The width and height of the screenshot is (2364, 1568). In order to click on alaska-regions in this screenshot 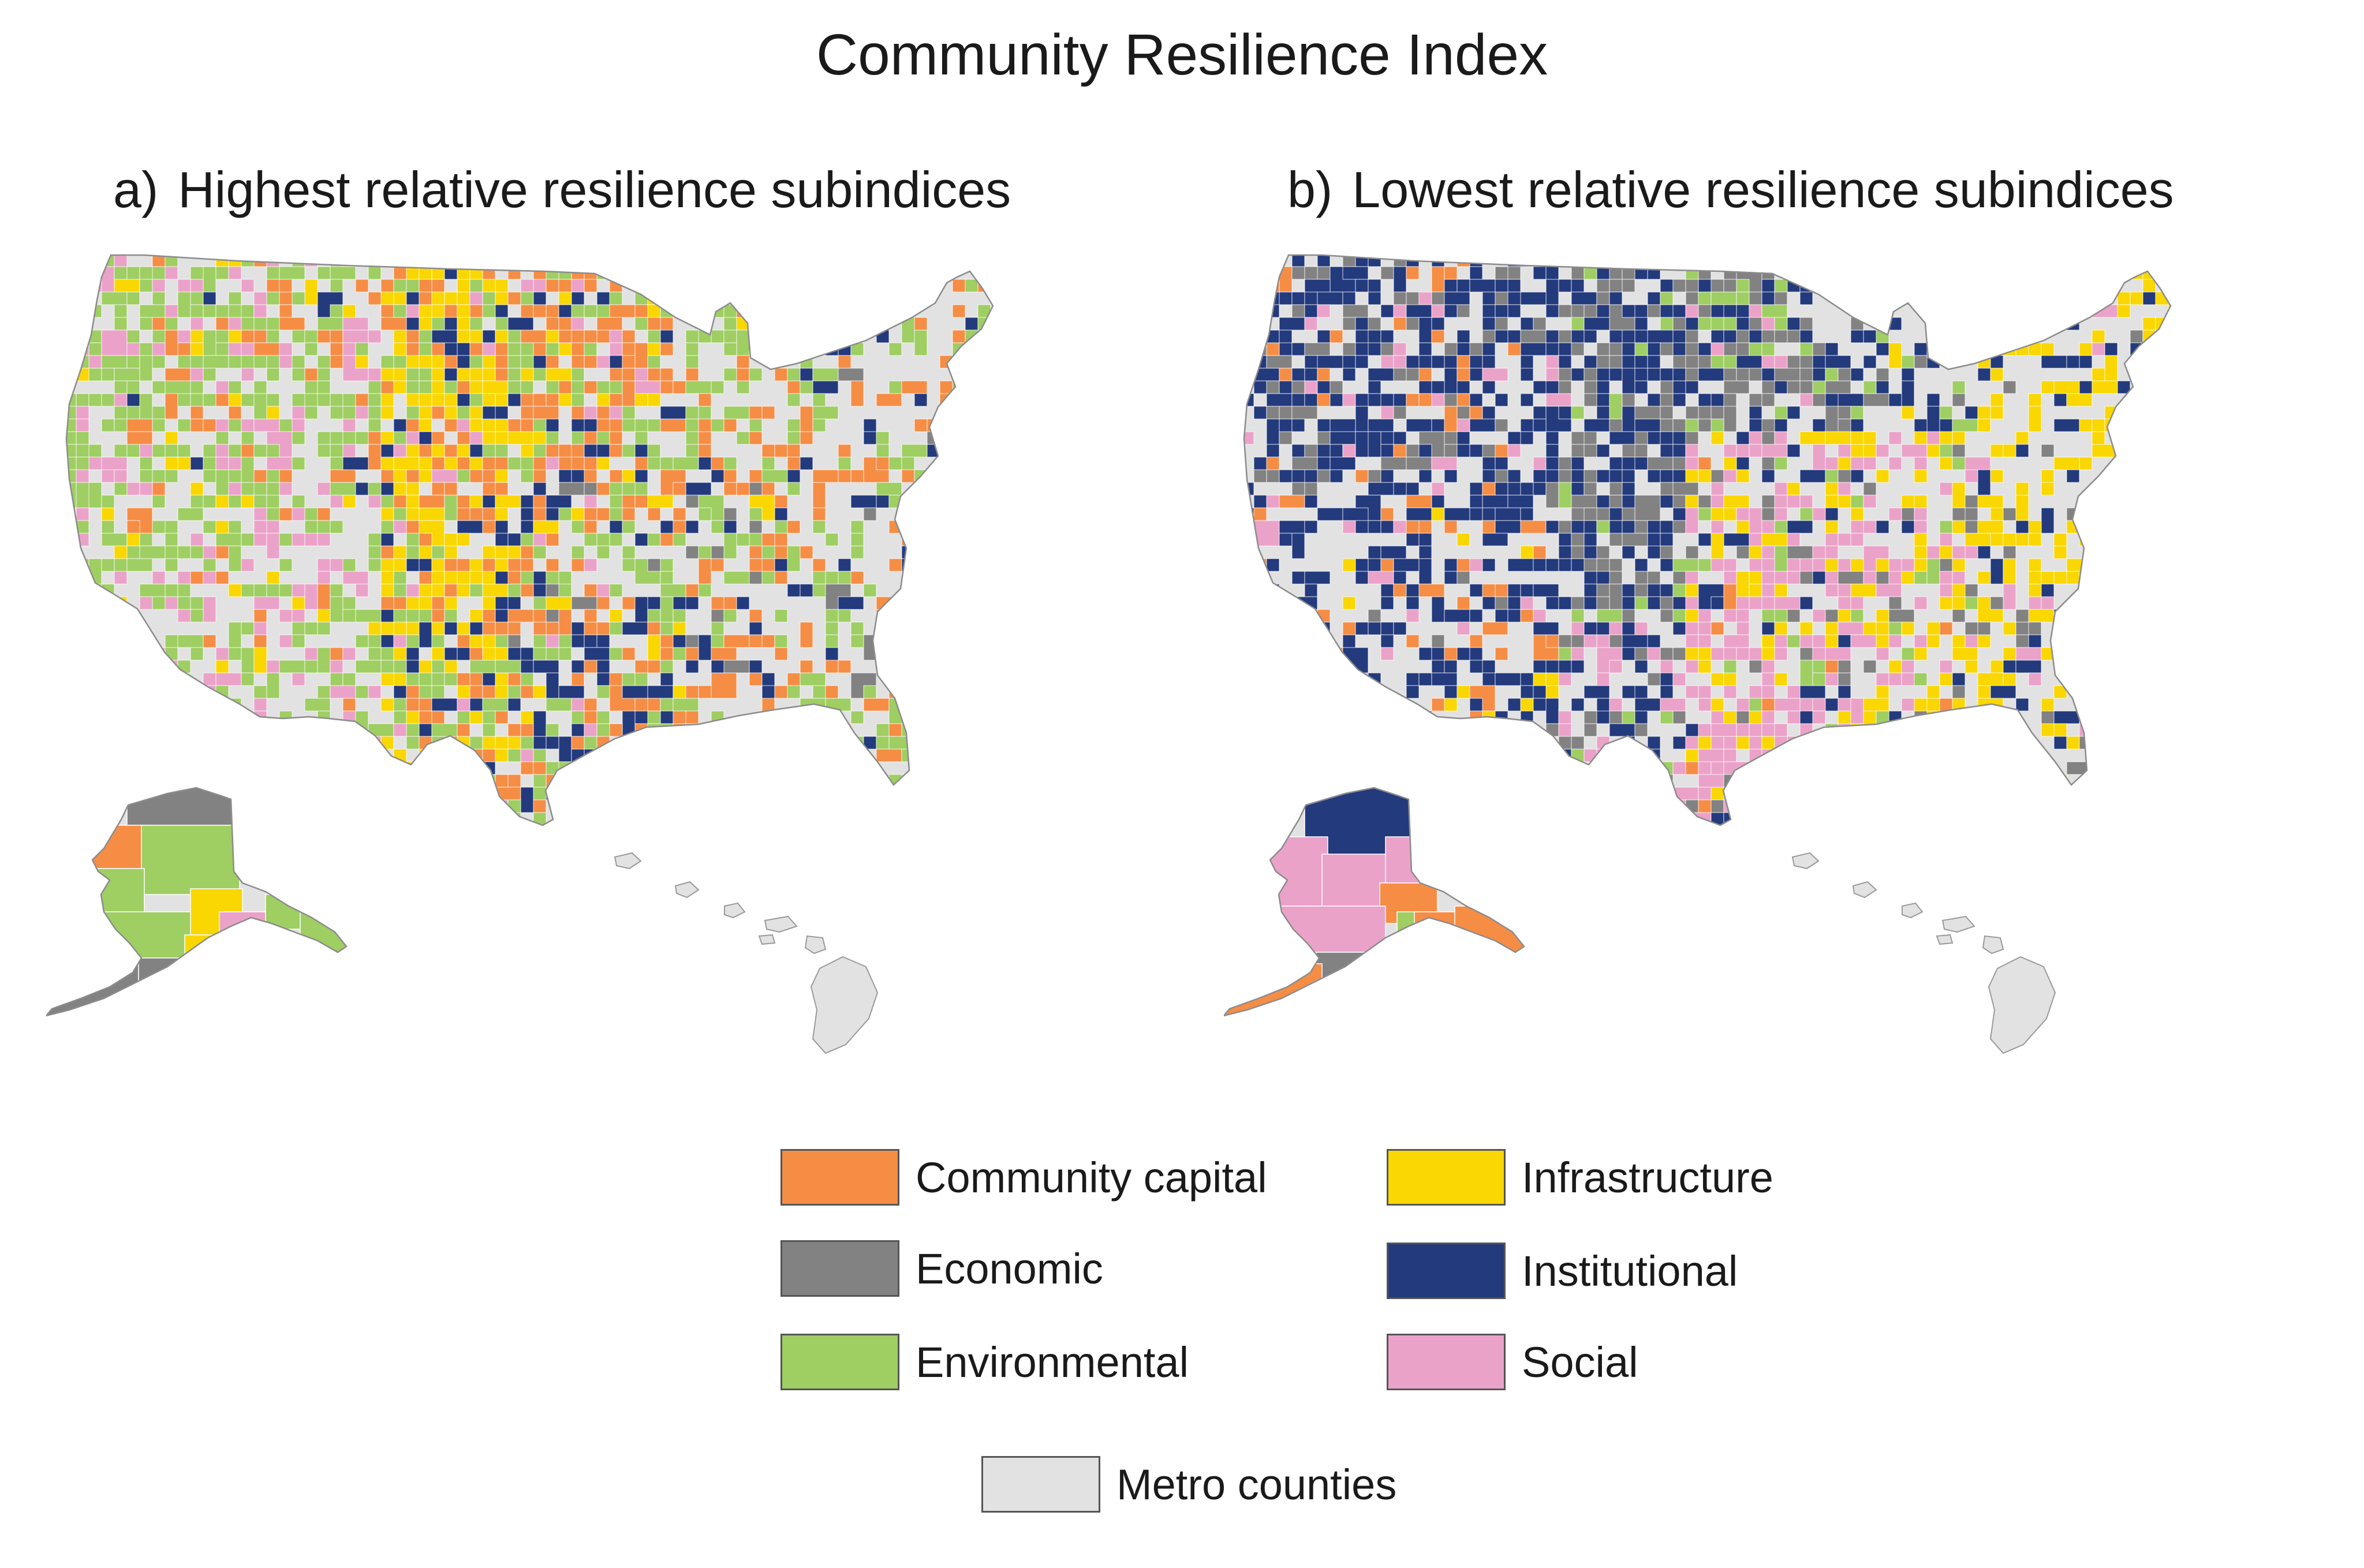, I will do `click(196, 902)`.